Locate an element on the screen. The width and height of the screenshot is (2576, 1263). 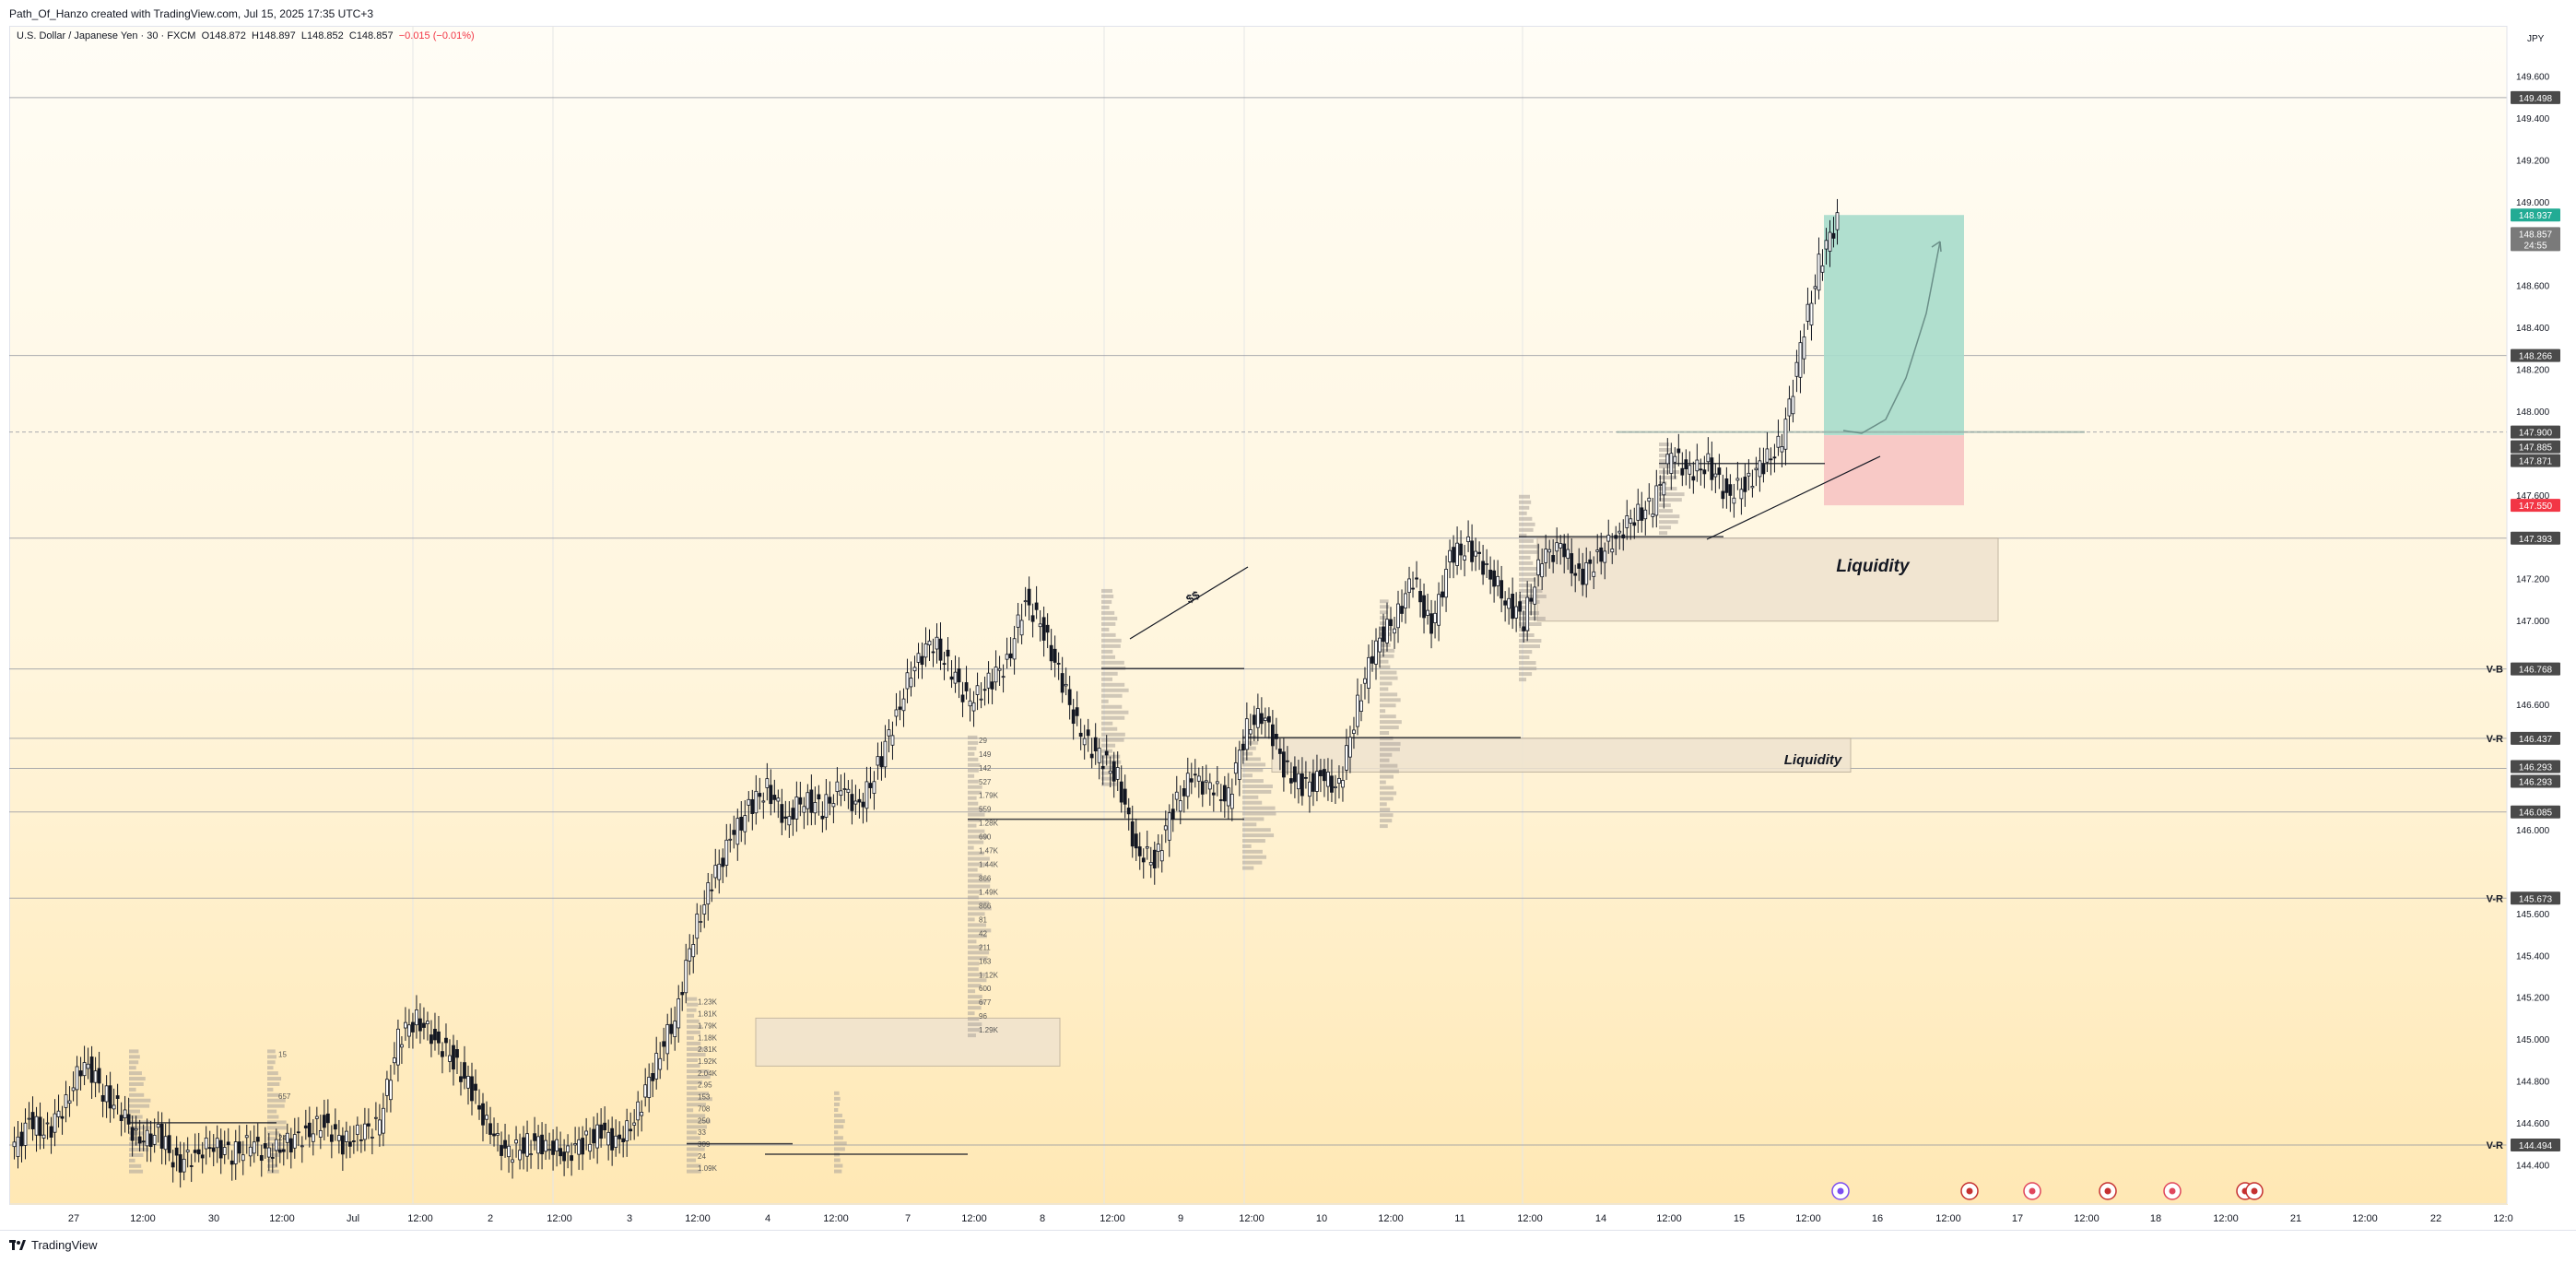
price-tag-label: 148.937 is located at coordinates (2536, 216).